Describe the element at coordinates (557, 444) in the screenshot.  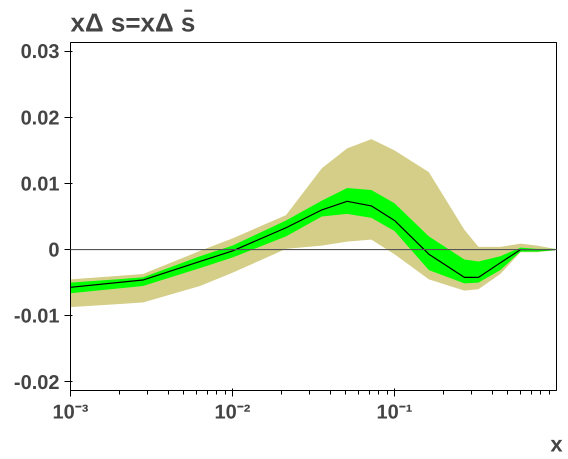
I see `x-axis-title: x` at that location.